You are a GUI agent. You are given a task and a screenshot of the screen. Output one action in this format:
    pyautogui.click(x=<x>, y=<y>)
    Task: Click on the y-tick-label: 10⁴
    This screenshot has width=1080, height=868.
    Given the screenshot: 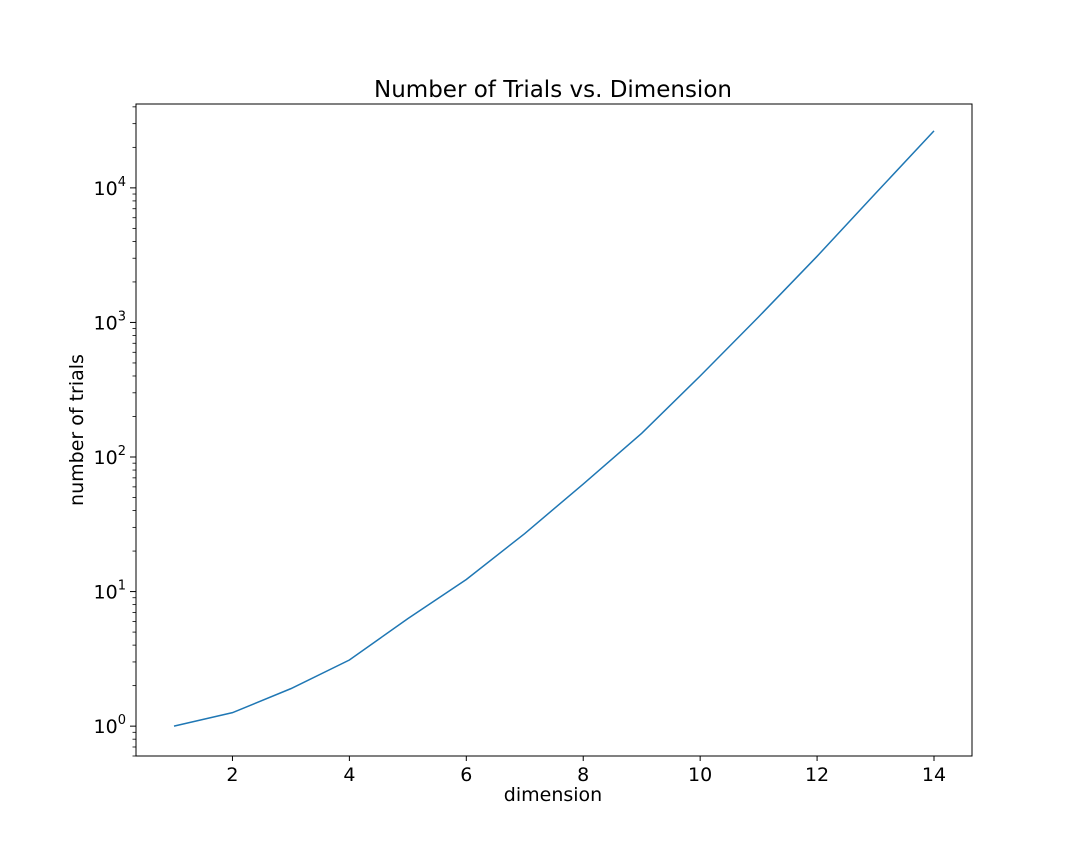 What is the action you would take?
    pyautogui.click(x=110, y=187)
    